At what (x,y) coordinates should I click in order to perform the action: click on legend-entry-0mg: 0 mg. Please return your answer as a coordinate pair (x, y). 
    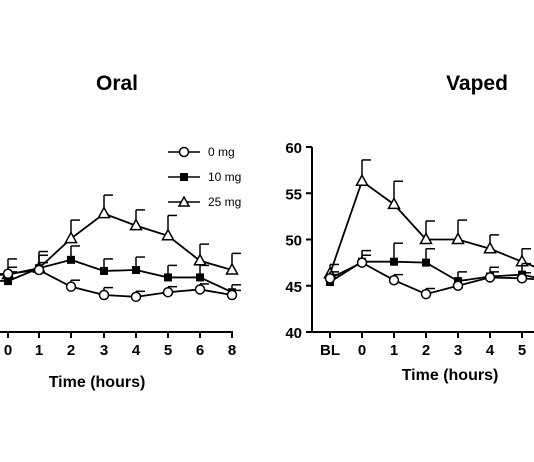
    Looking at the image, I should click on (201, 152).